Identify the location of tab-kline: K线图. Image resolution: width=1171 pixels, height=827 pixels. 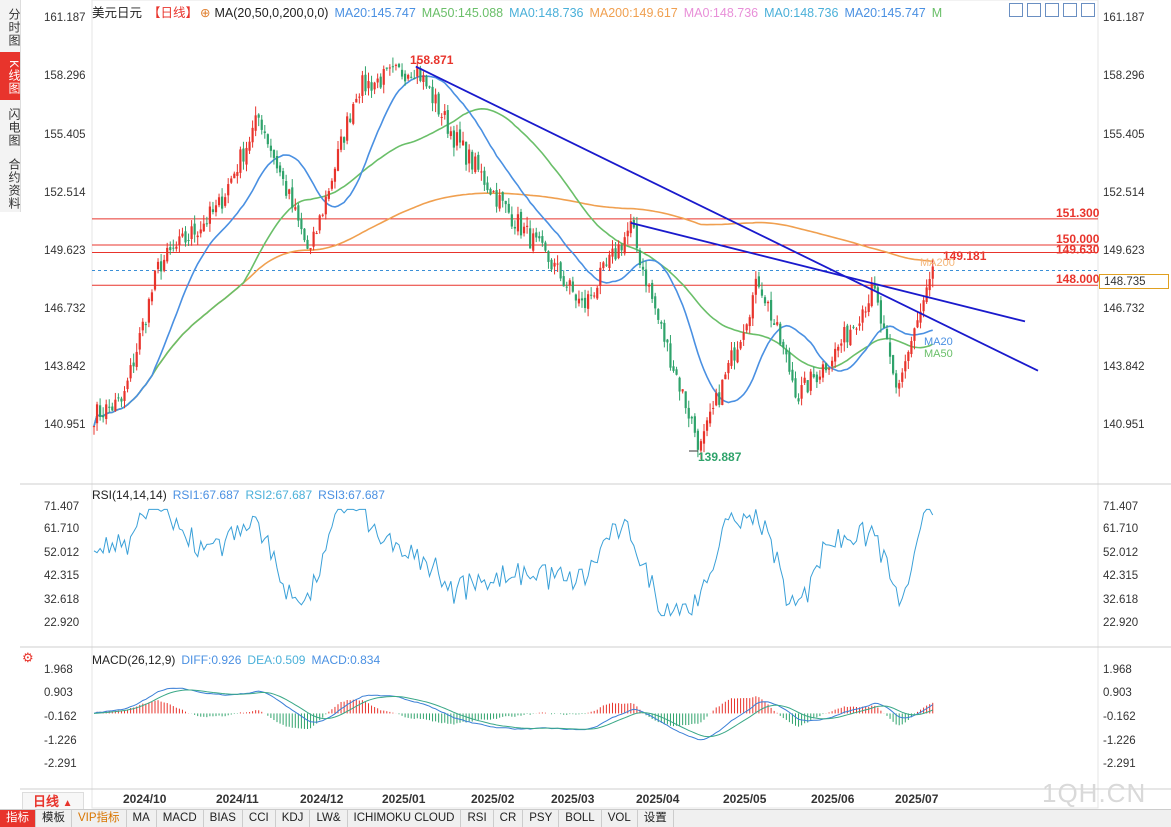
(10, 76).